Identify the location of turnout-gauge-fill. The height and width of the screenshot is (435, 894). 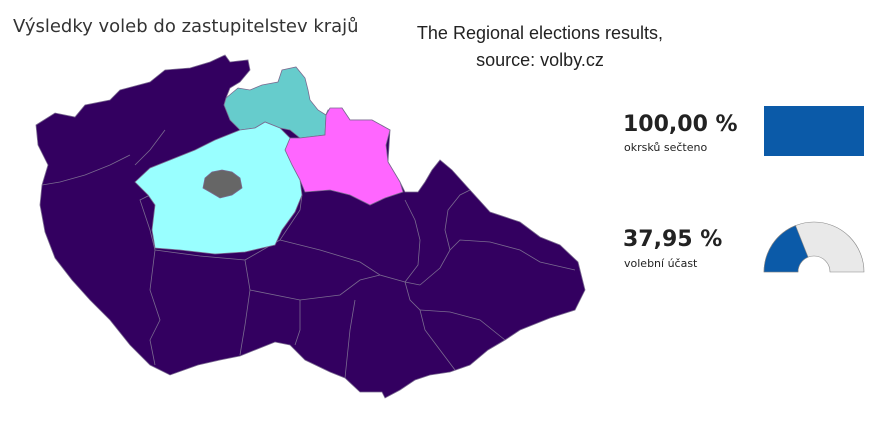
(786, 249).